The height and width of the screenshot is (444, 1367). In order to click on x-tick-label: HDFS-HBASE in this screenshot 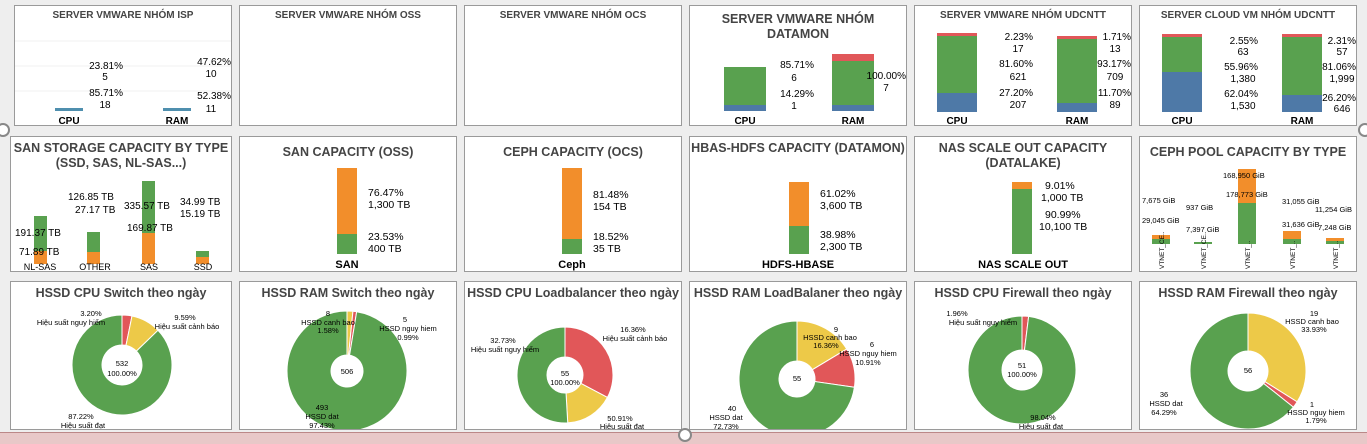, I will do `click(798, 265)`.